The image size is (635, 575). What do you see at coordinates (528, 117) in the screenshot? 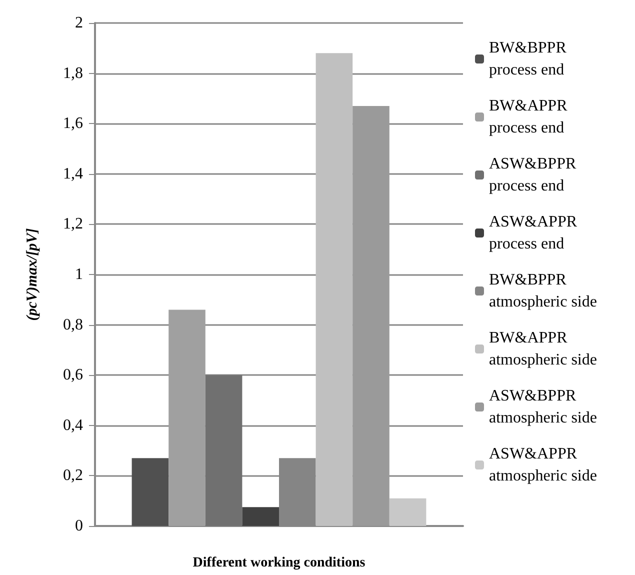
I see `legend-label: BW&APPR process end` at bounding box center [528, 117].